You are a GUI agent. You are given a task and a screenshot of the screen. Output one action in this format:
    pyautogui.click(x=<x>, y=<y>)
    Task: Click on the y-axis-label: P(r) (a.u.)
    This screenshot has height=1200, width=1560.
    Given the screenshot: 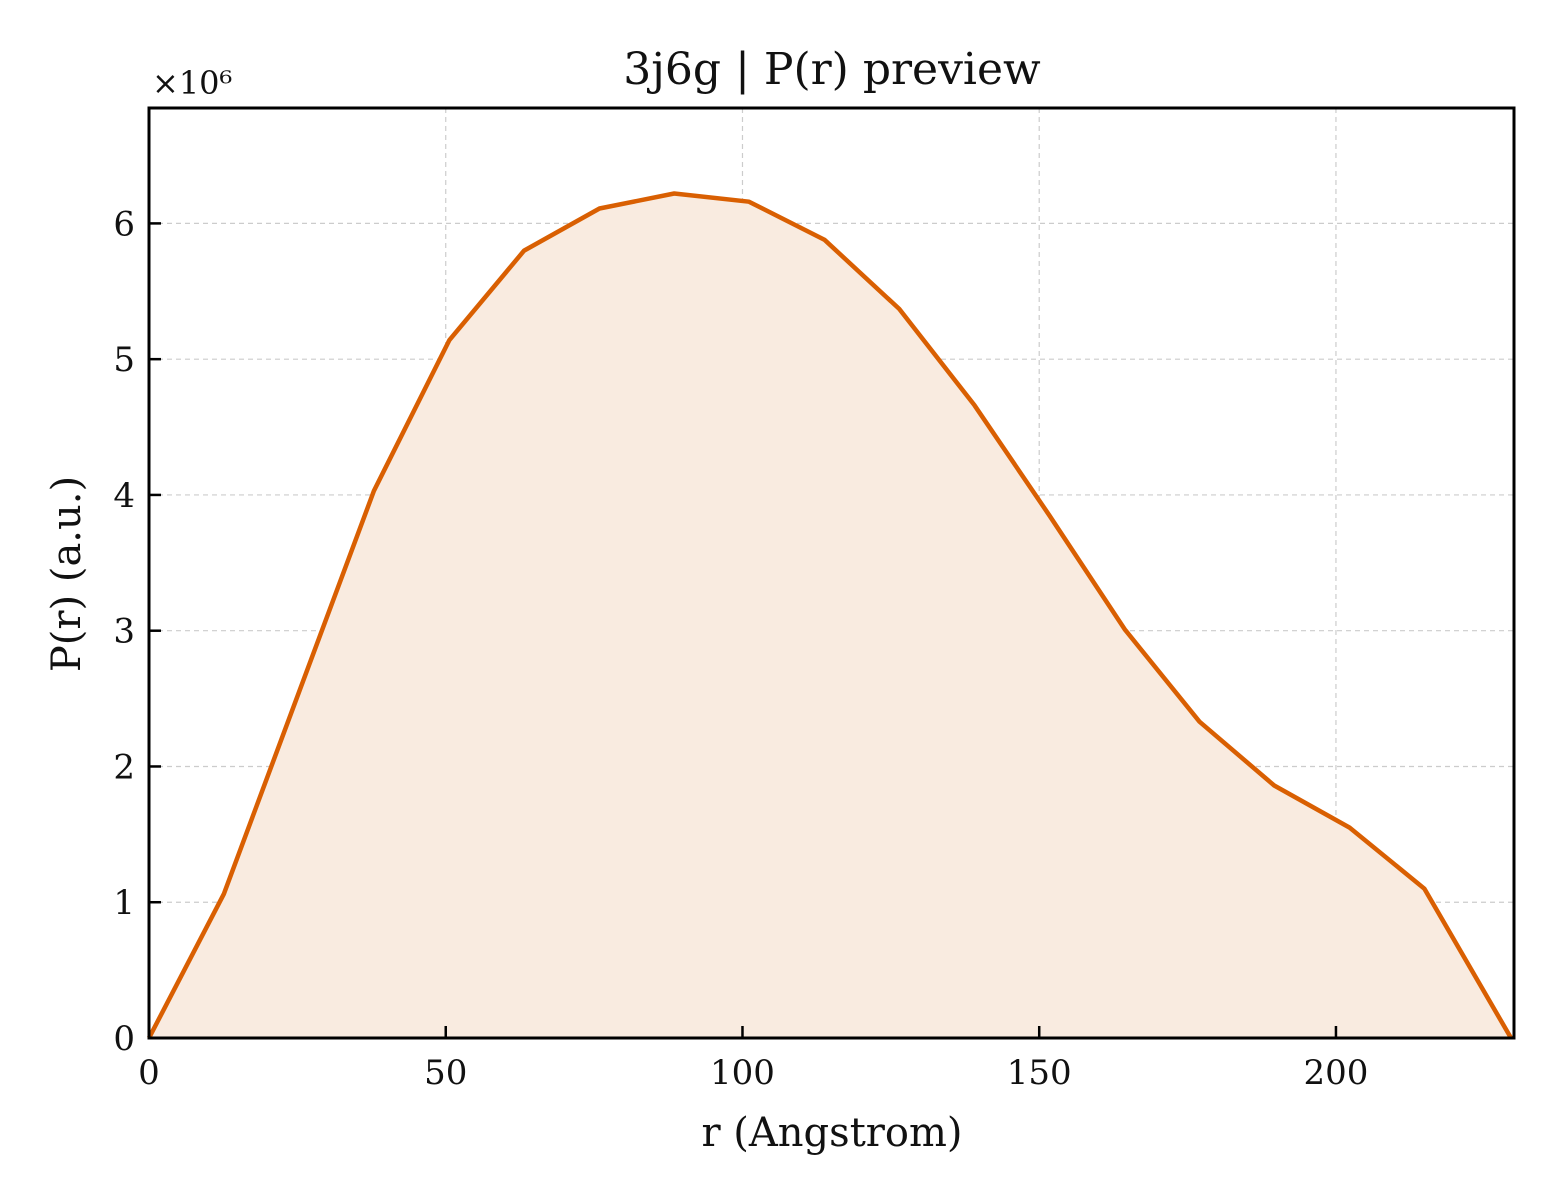 What is the action you would take?
    pyautogui.click(x=67, y=574)
    